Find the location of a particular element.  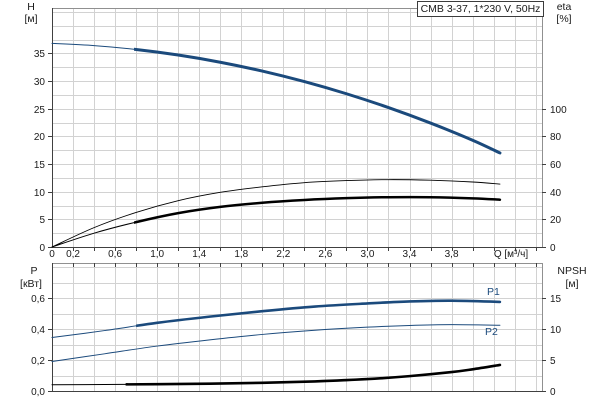

bottom-right-axis-title: NPSH is located at coordinates (572, 271).